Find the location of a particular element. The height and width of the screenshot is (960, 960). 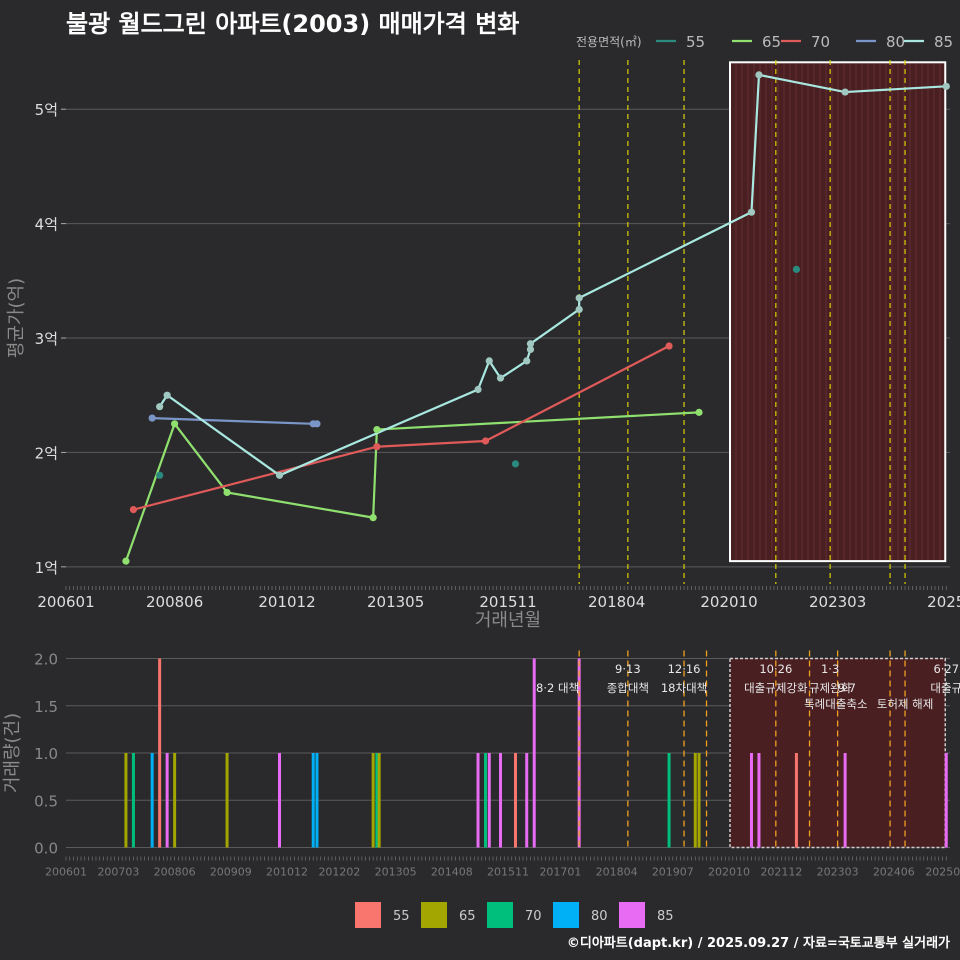

bottom-highlight-border is located at coordinates (838, 753).